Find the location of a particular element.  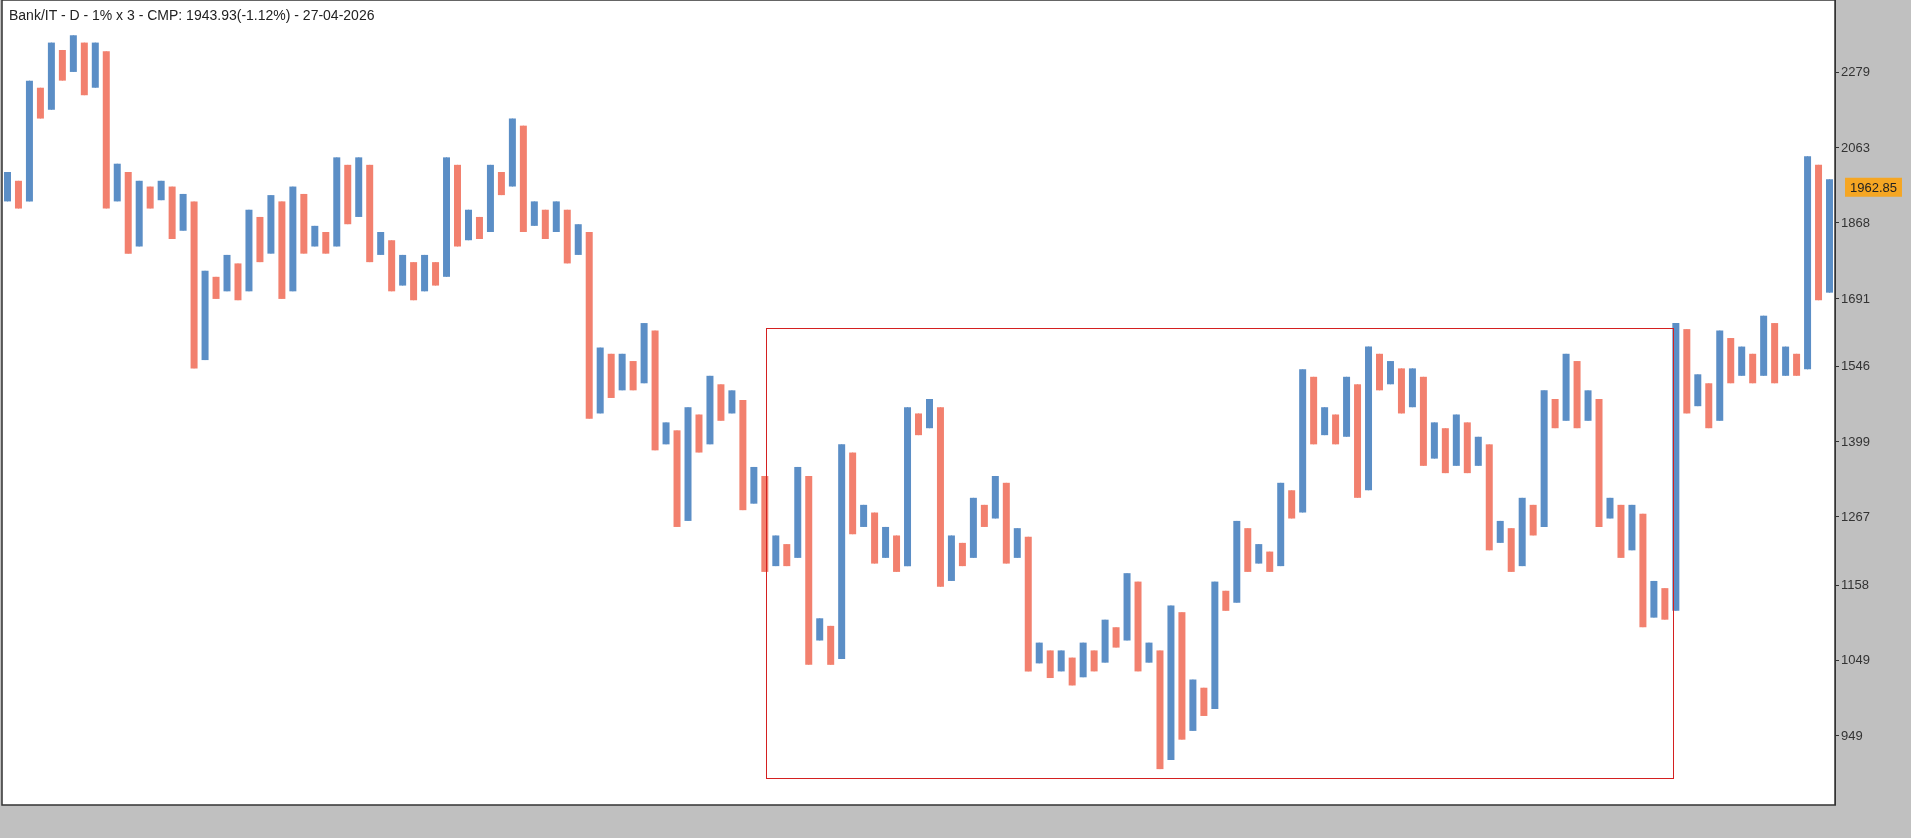

y-tick-label: 1267 is located at coordinates (1855, 517).